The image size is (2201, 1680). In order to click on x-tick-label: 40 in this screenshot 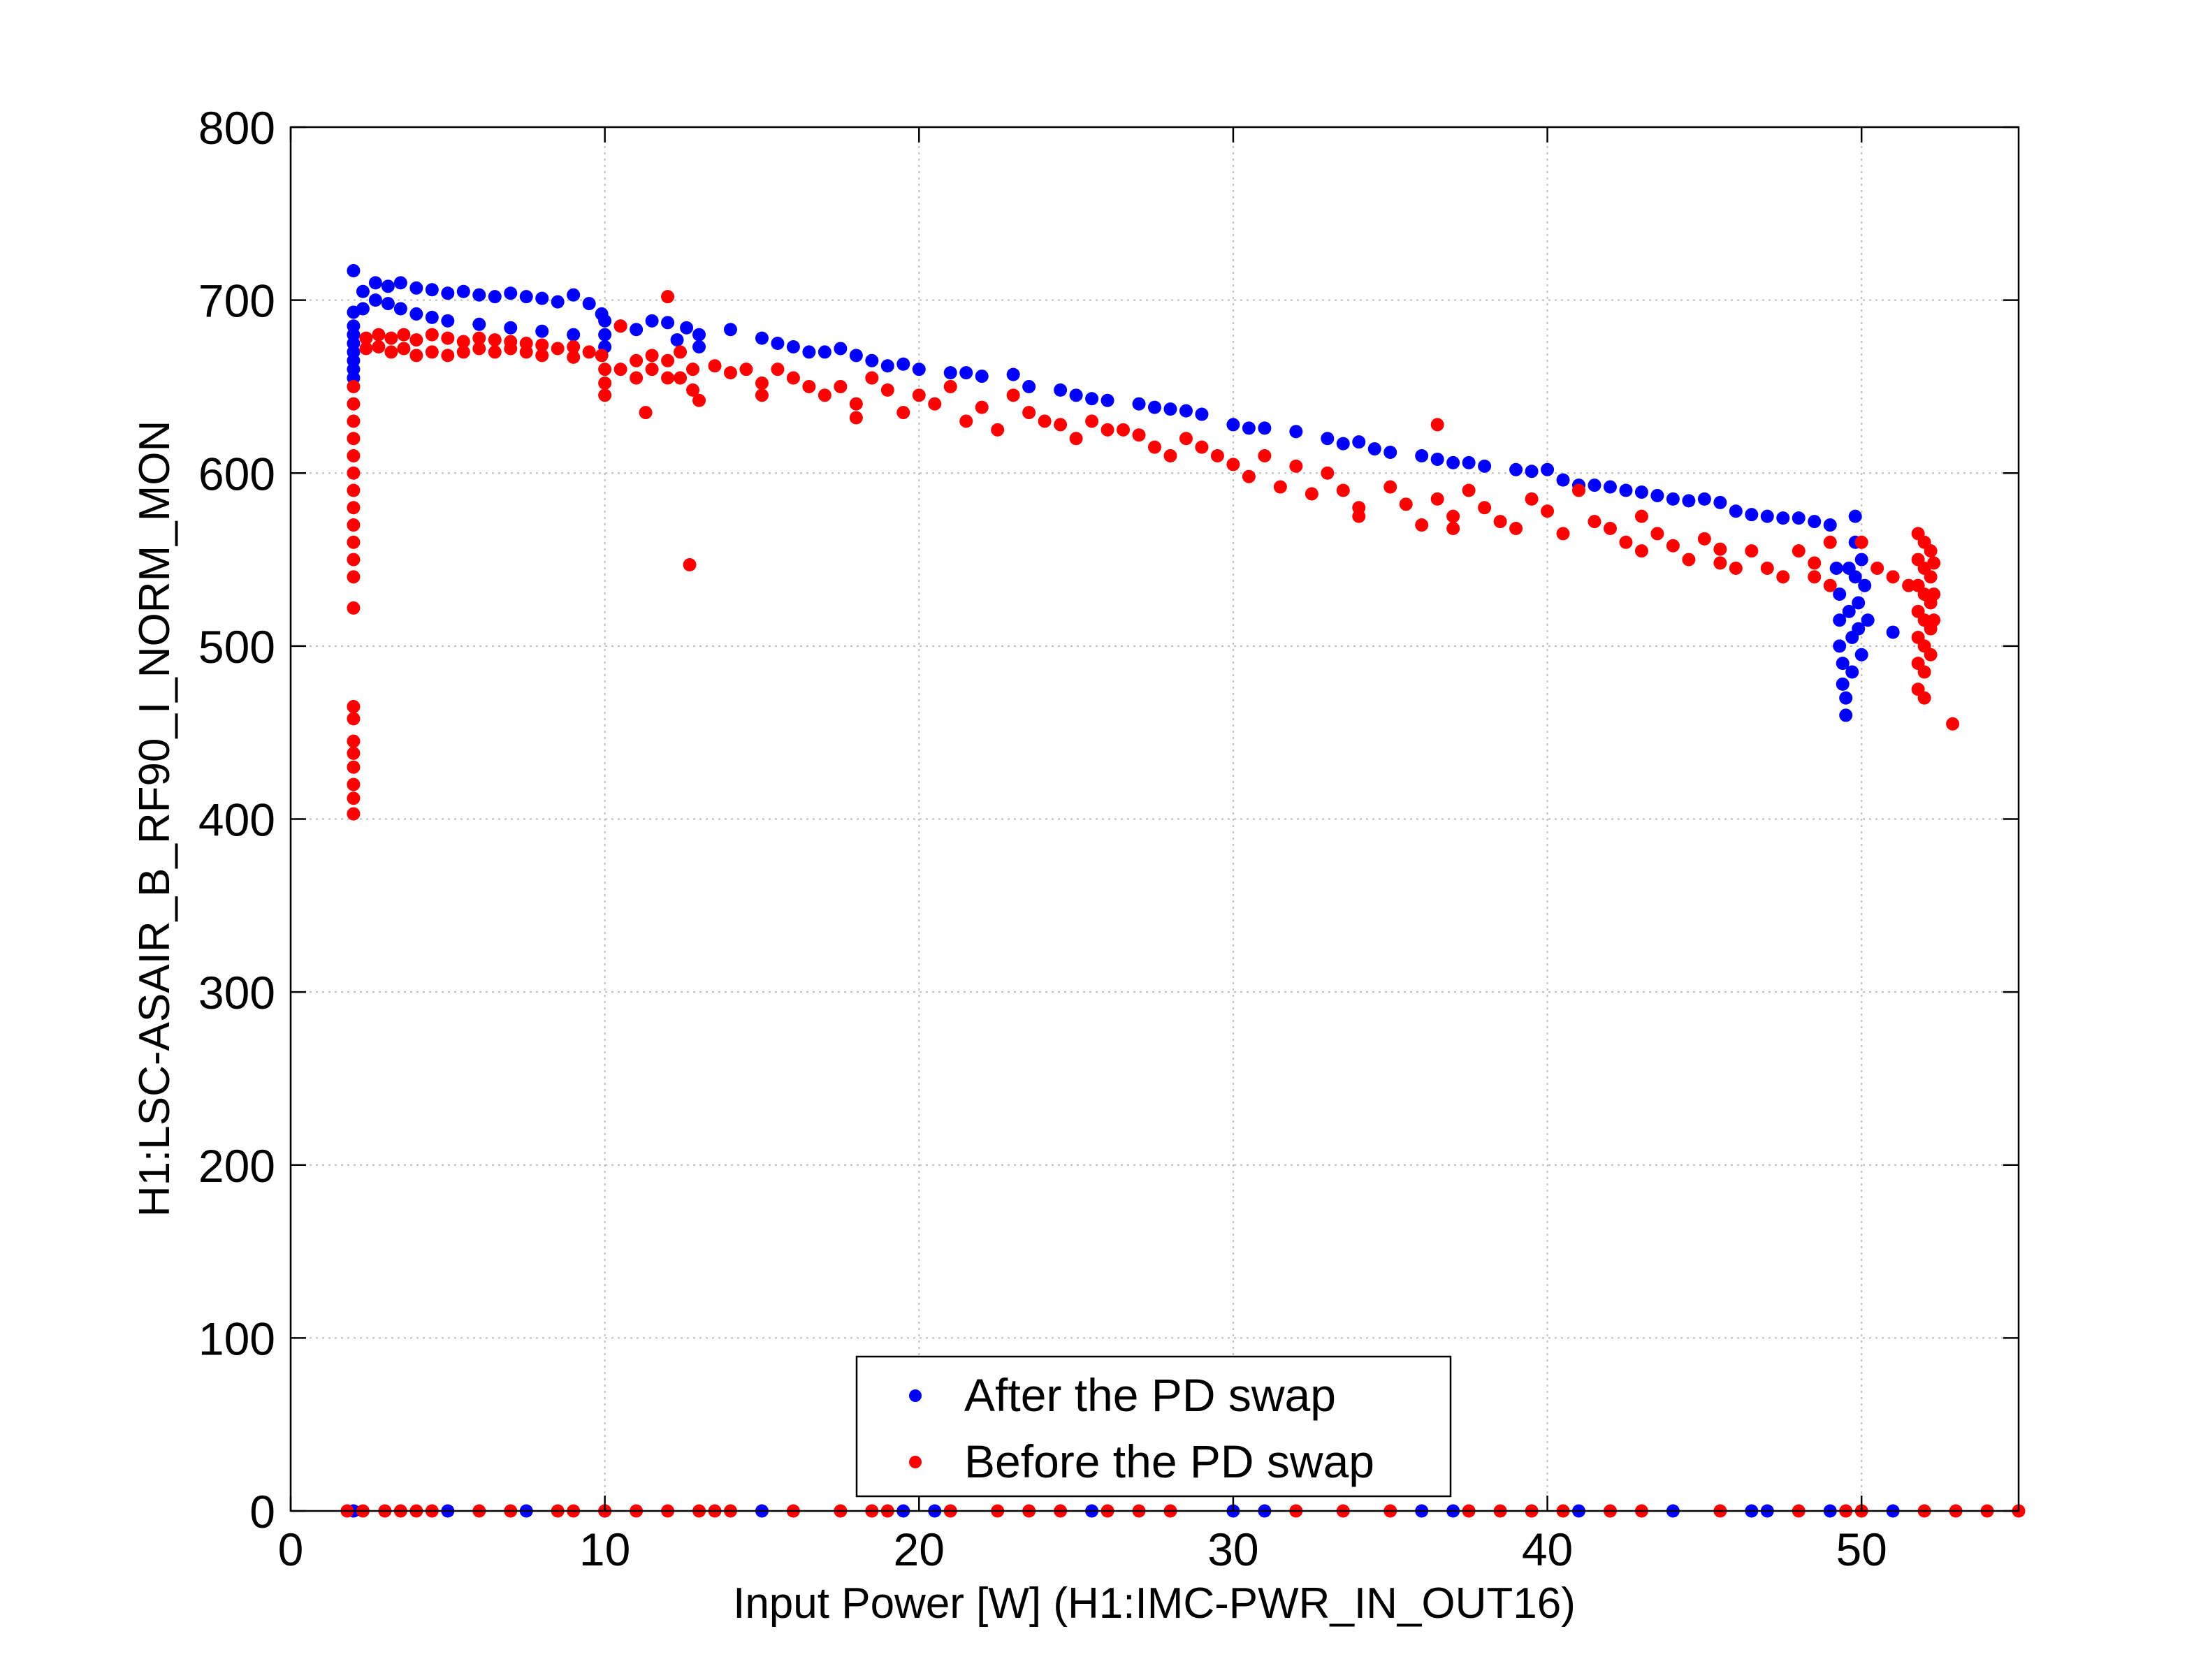, I will do `click(1547, 1550)`.